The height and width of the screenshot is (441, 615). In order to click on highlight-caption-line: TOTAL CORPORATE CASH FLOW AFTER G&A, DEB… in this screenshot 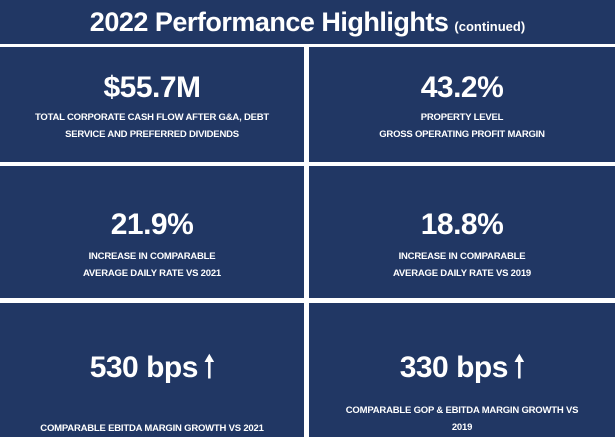, I will do `click(152, 117)`.